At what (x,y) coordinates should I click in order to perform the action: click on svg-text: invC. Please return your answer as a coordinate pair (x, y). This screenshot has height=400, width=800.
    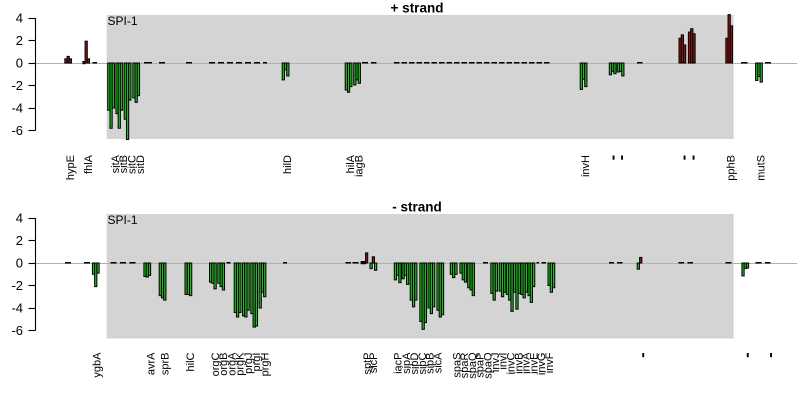
    Looking at the image, I should click on (511, 363).